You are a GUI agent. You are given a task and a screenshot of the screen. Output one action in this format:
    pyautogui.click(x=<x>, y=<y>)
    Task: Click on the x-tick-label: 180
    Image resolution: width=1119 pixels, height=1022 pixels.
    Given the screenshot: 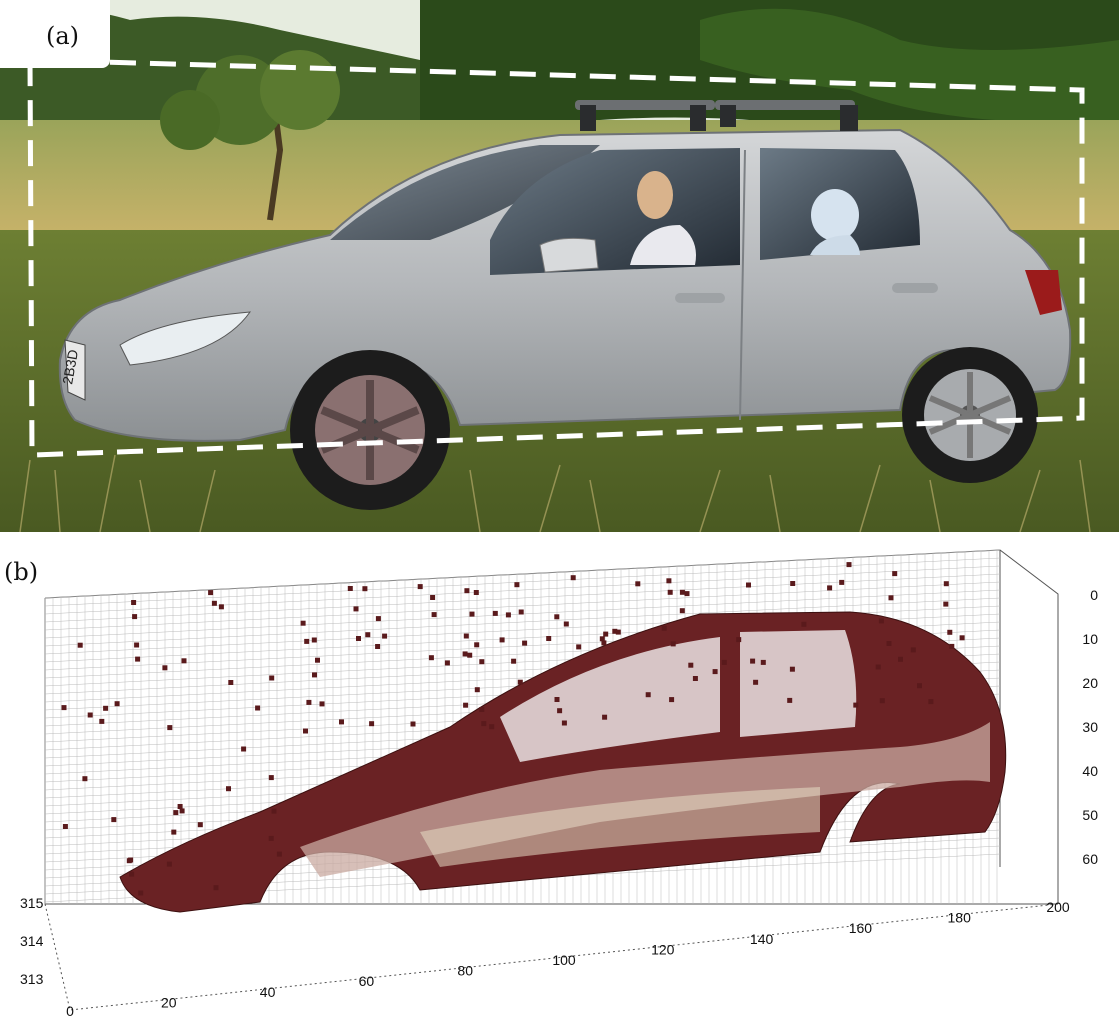 What is the action you would take?
    pyautogui.click(x=960, y=918)
    